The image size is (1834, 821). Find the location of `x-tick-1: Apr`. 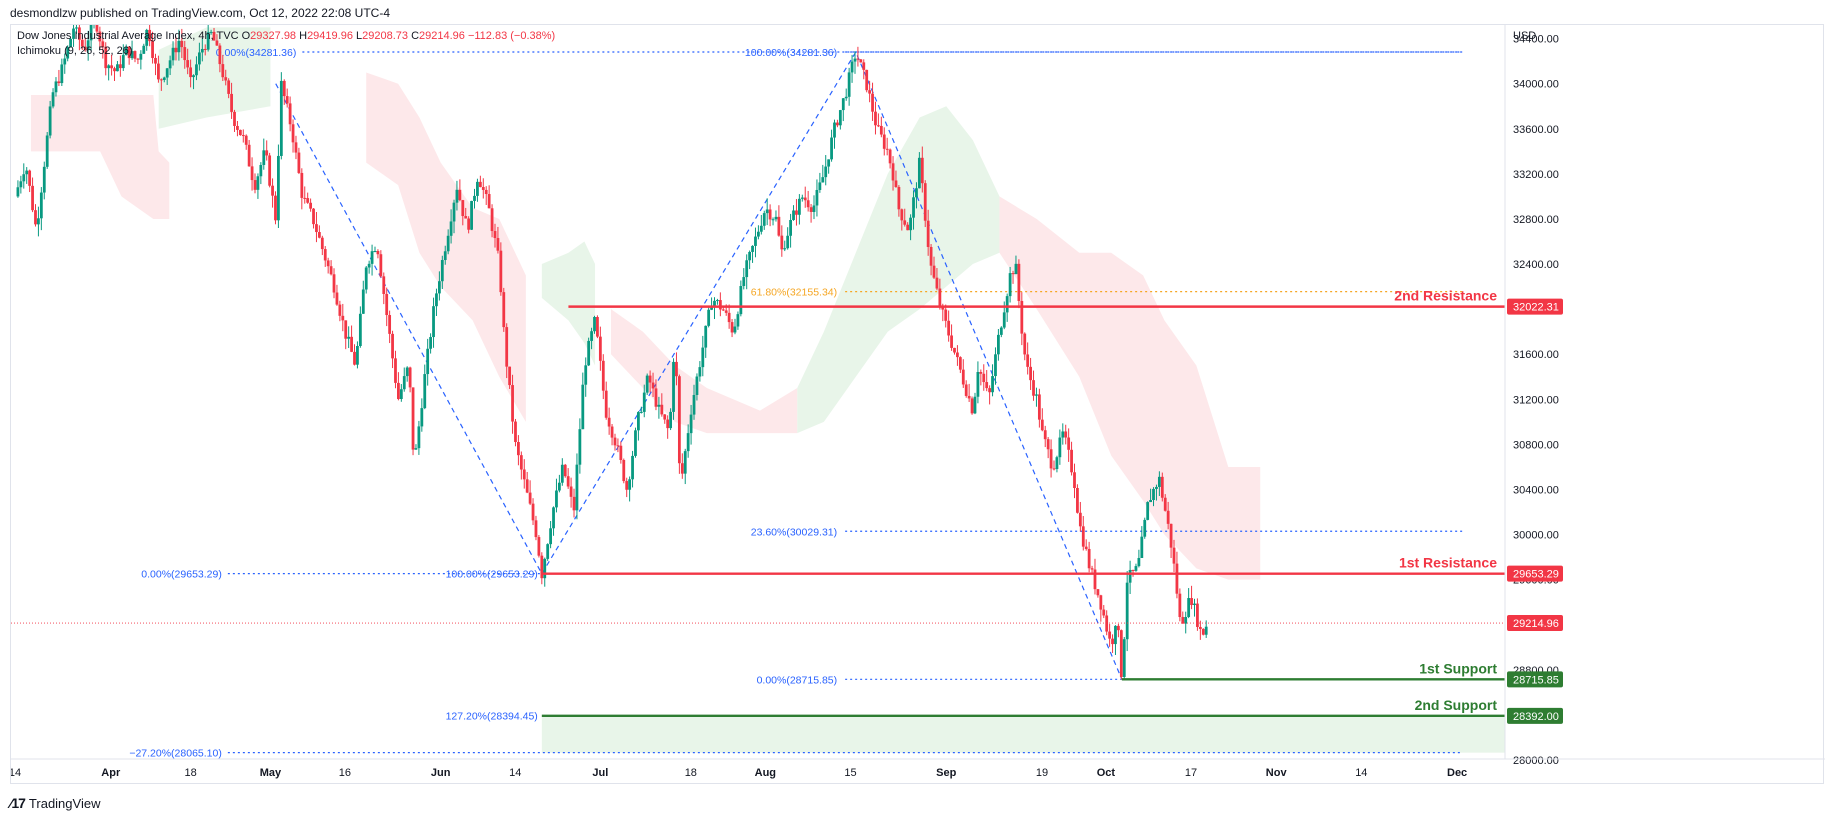

x-tick-1: Apr is located at coordinates (111, 773).